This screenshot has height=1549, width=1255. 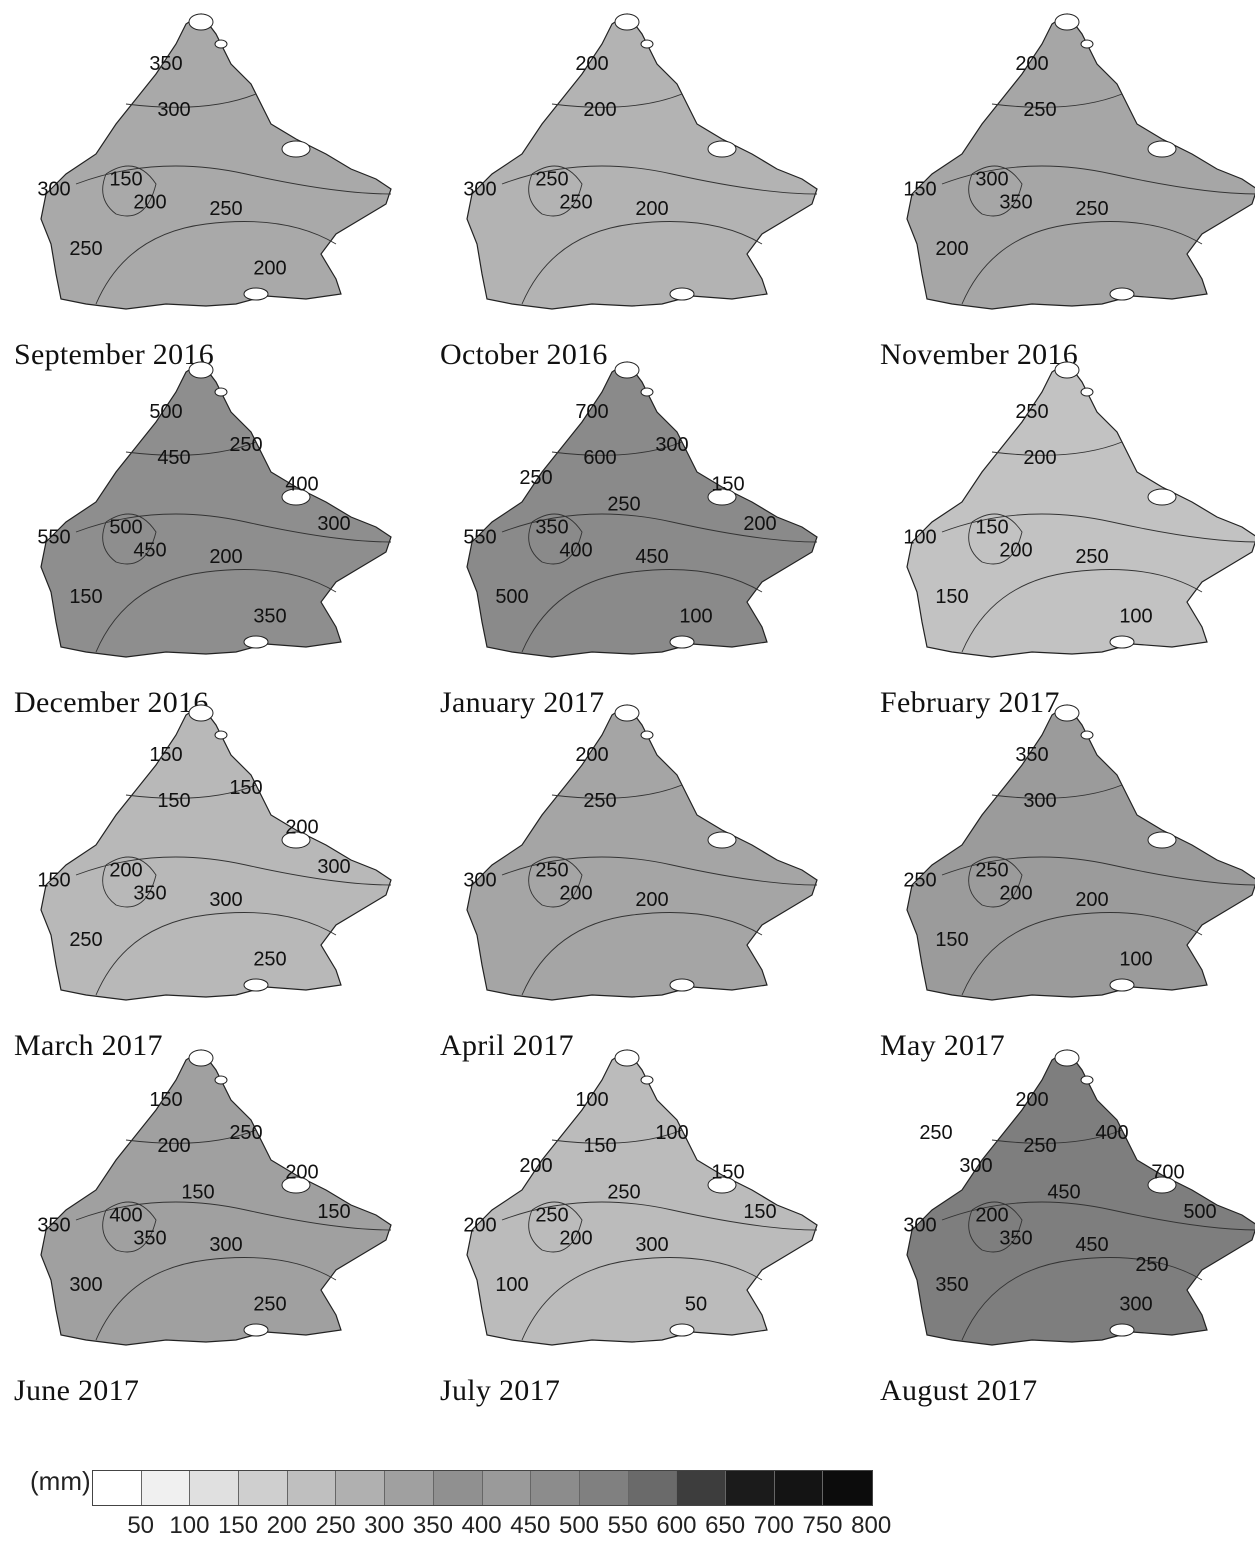 I want to click on map-caption: May 2017, so click(x=942, y=1045).